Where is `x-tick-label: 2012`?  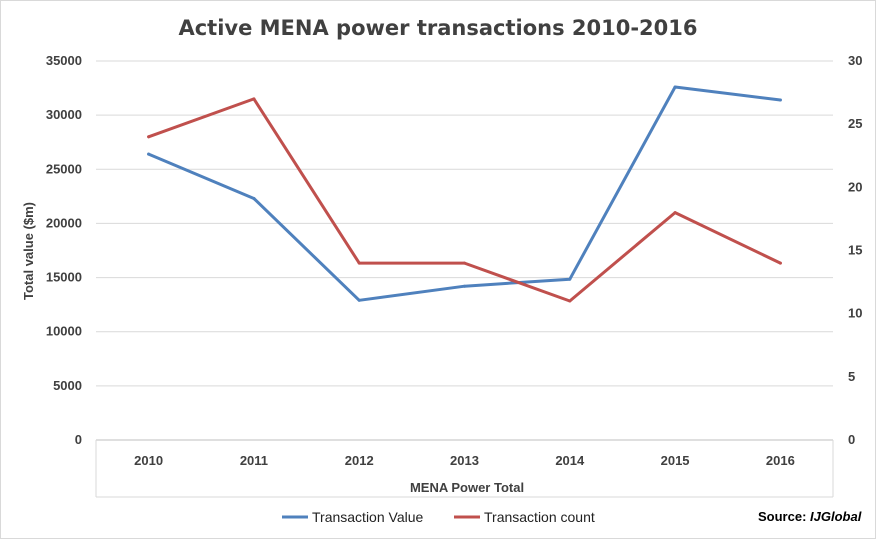 x-tick-label: 2012 is located at coordinates (359, 460).